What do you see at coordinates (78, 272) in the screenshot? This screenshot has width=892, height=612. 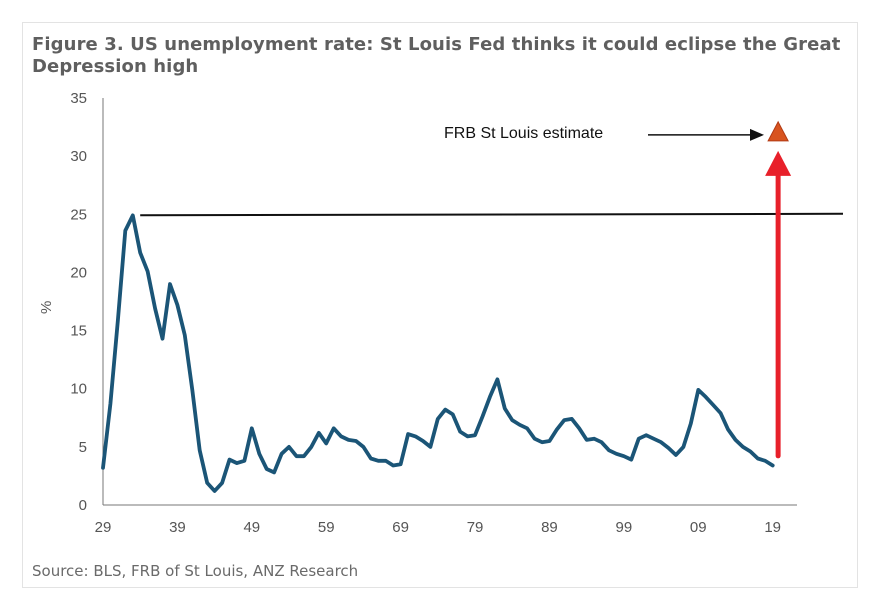 I see `y-tick-label: 20` at bounding box center [78, 272].